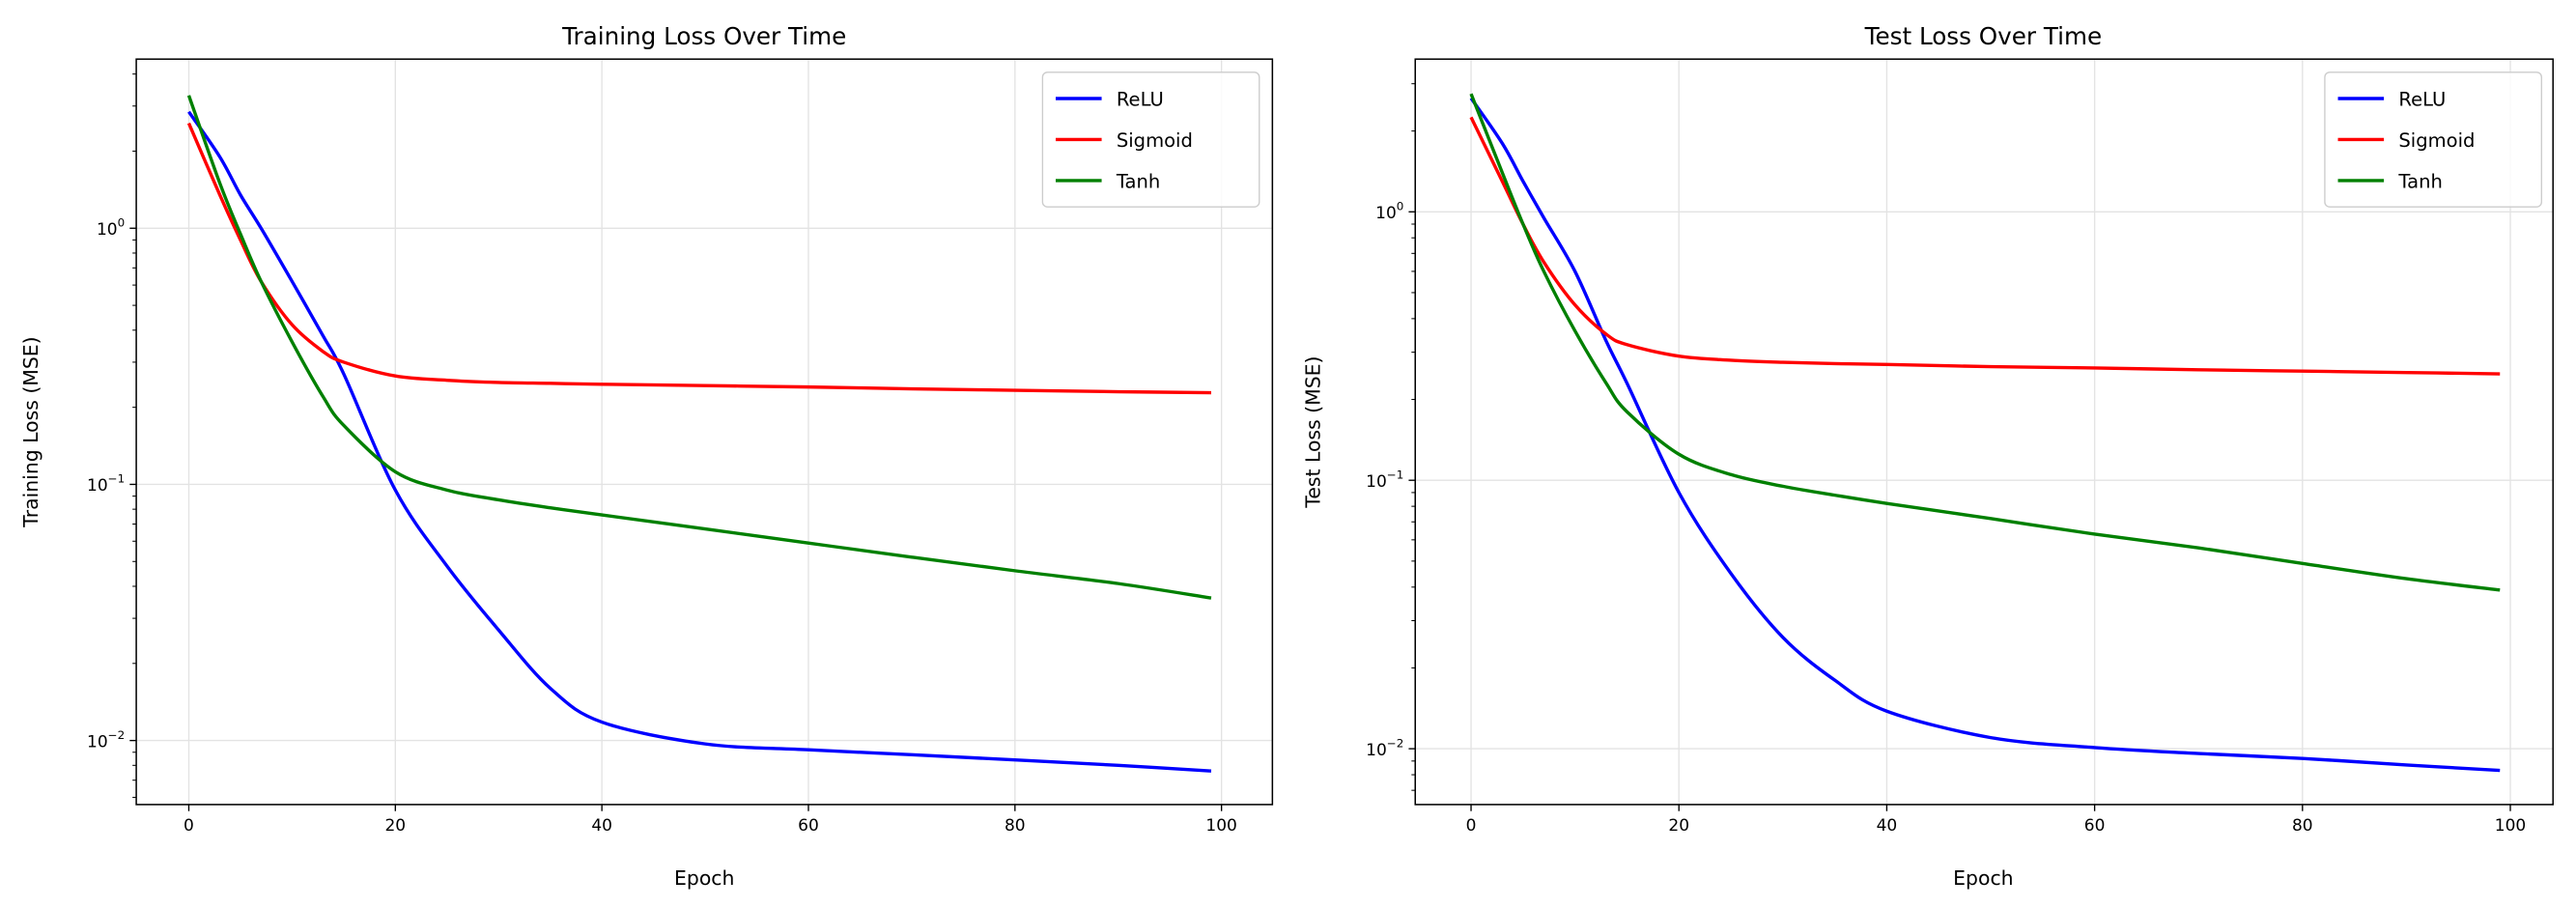  I want to click on y-axis-label: Training Loss (MSE), so click(30, 431).